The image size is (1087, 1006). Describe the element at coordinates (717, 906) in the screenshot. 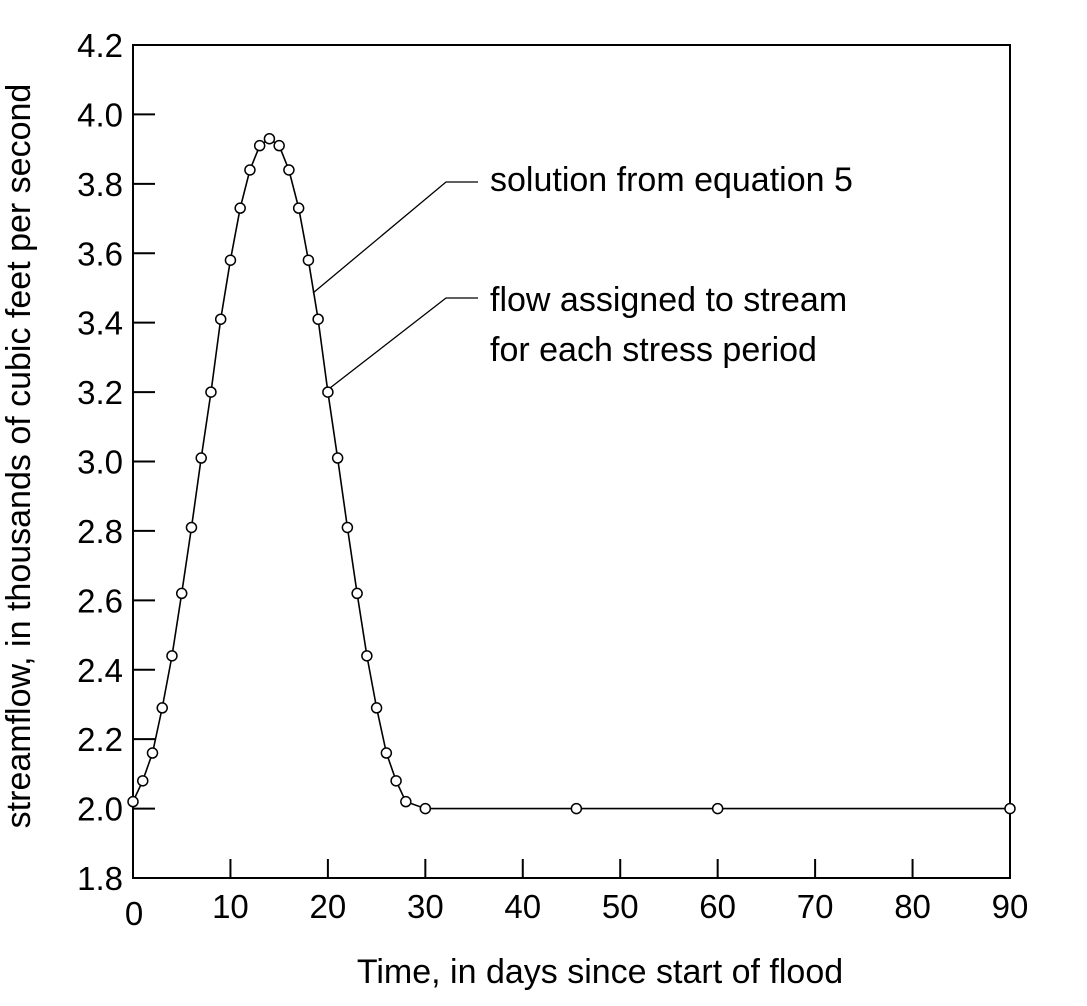

I see `x-tick-label: 60` at that location.